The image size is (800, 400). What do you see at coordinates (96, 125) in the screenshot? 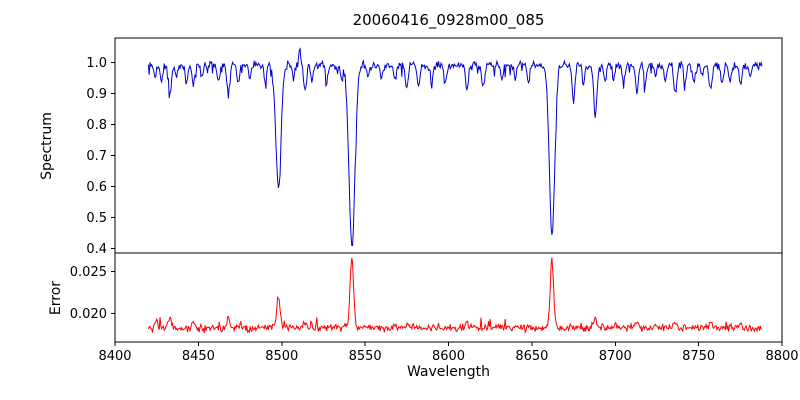
I see `y-tick-label: 0.8` at bounding box center [96, 125].